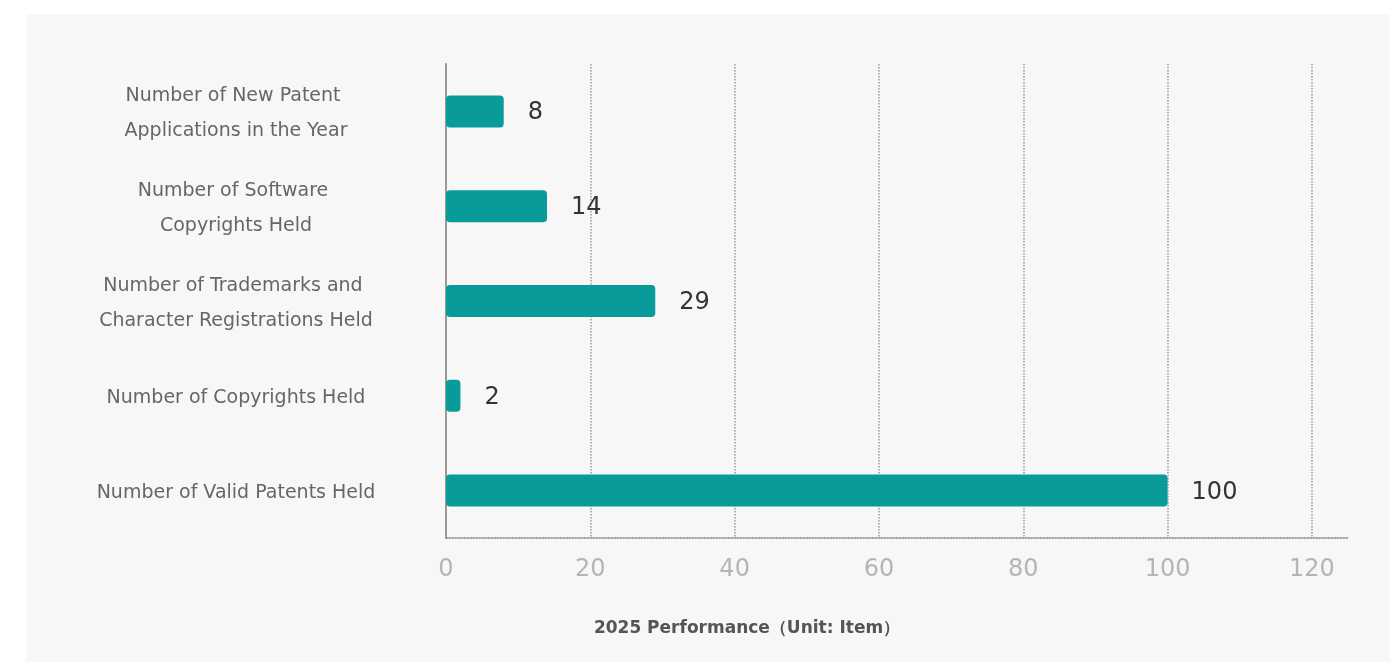 This screenshot has height=662, width=1398. I want to click on data-label: 100, so click(1214, 490).